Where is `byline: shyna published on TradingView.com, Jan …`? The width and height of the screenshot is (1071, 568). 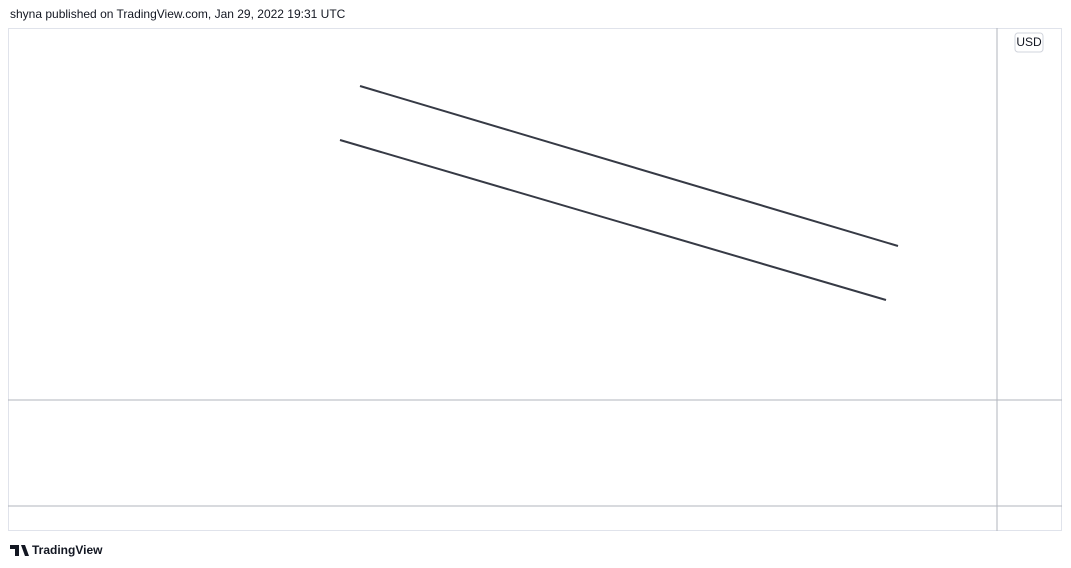
byline: shyna published on TradingView.com, Jan … is located at coordinates (178, 14).